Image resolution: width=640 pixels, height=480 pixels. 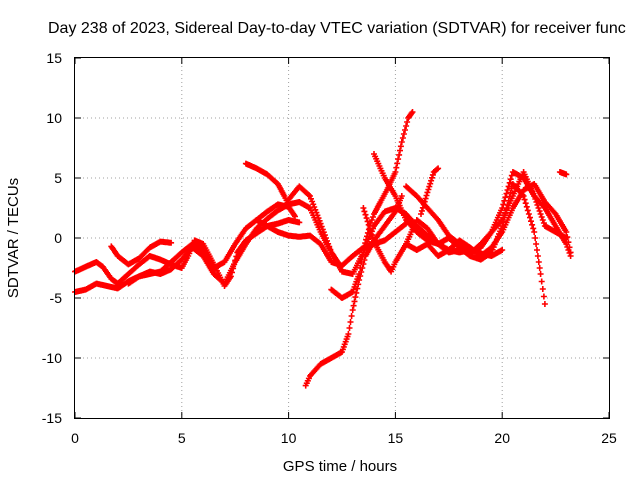 I want to click on y-tick-label: -10, so click(x=52, y=358).